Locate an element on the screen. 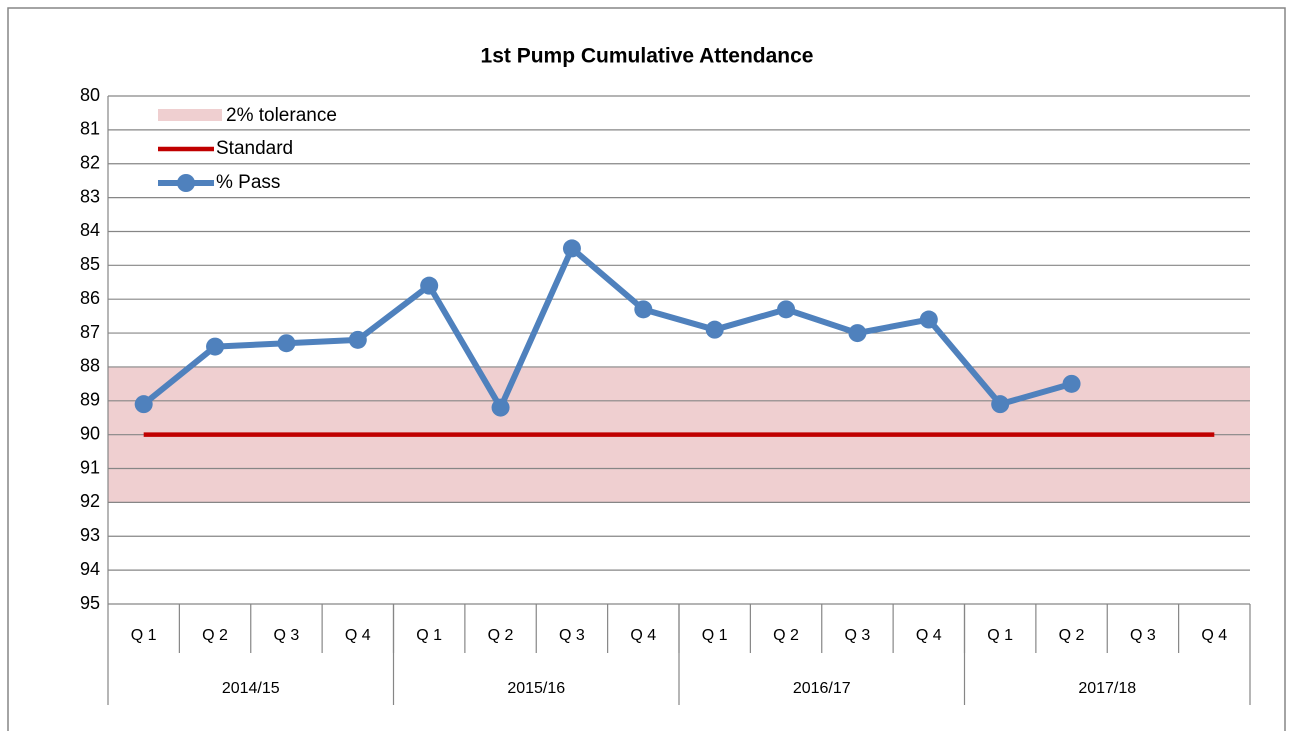 The image size is (1293, 731). y-tick-label: 91 is located at coordinates (90, 467).